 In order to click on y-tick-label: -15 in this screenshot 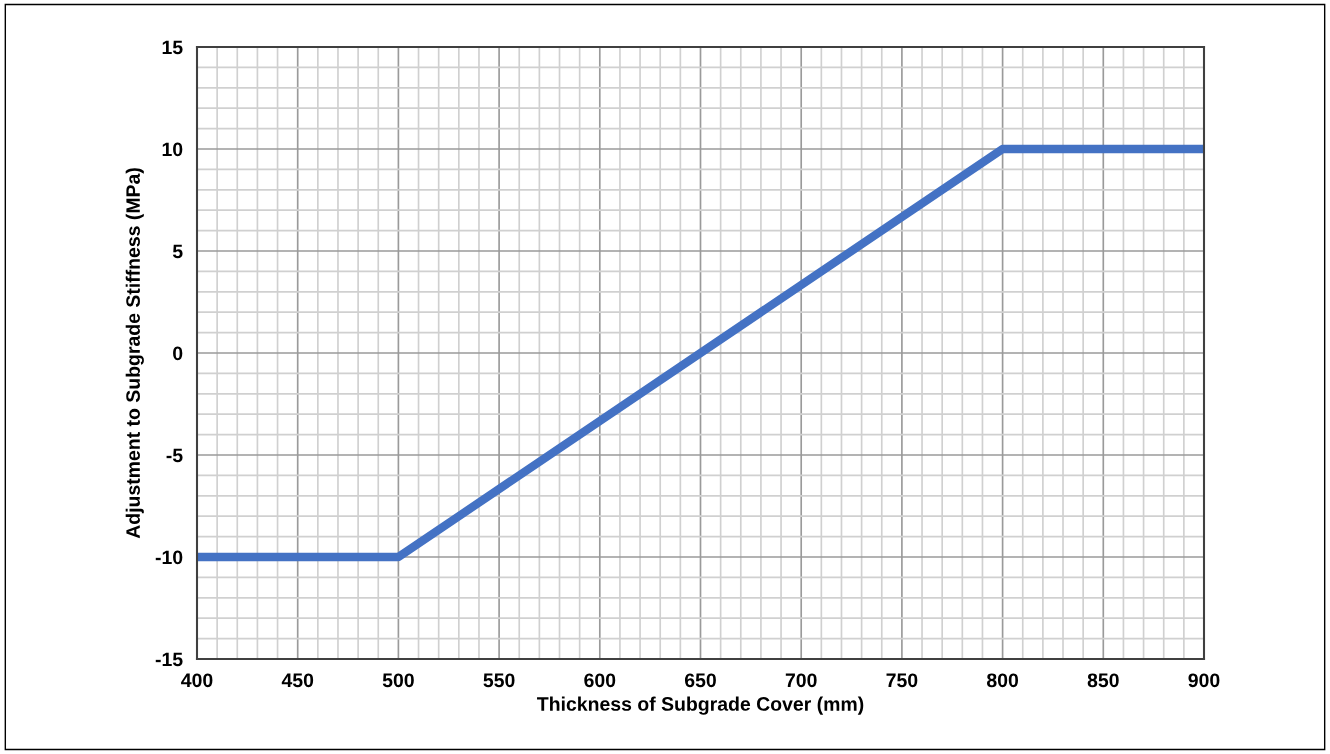, I will do `click(169, 659)`.